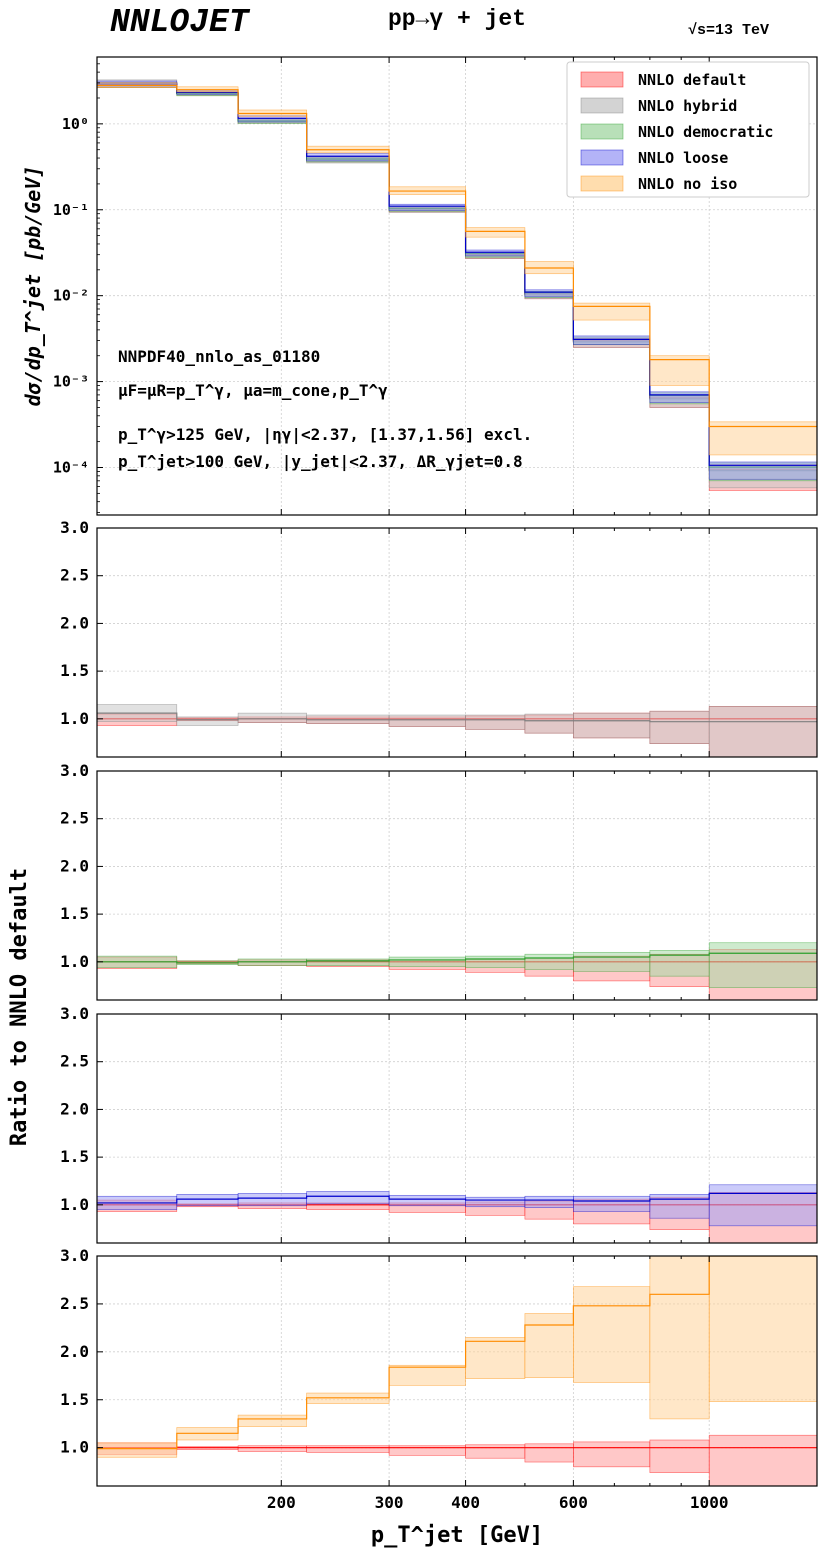  What do you see at coordinates (687, 106) in the screenshot?
I see `legend-label: NNLO hybrid` at bounding box center [687, 106].